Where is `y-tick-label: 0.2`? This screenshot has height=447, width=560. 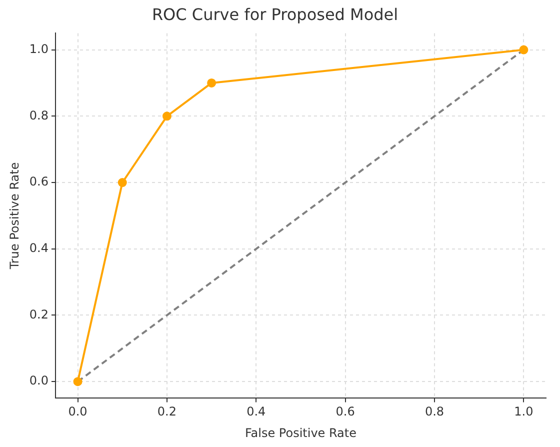 y-tick-label: 0.2 is located at coordinates (38, 314).